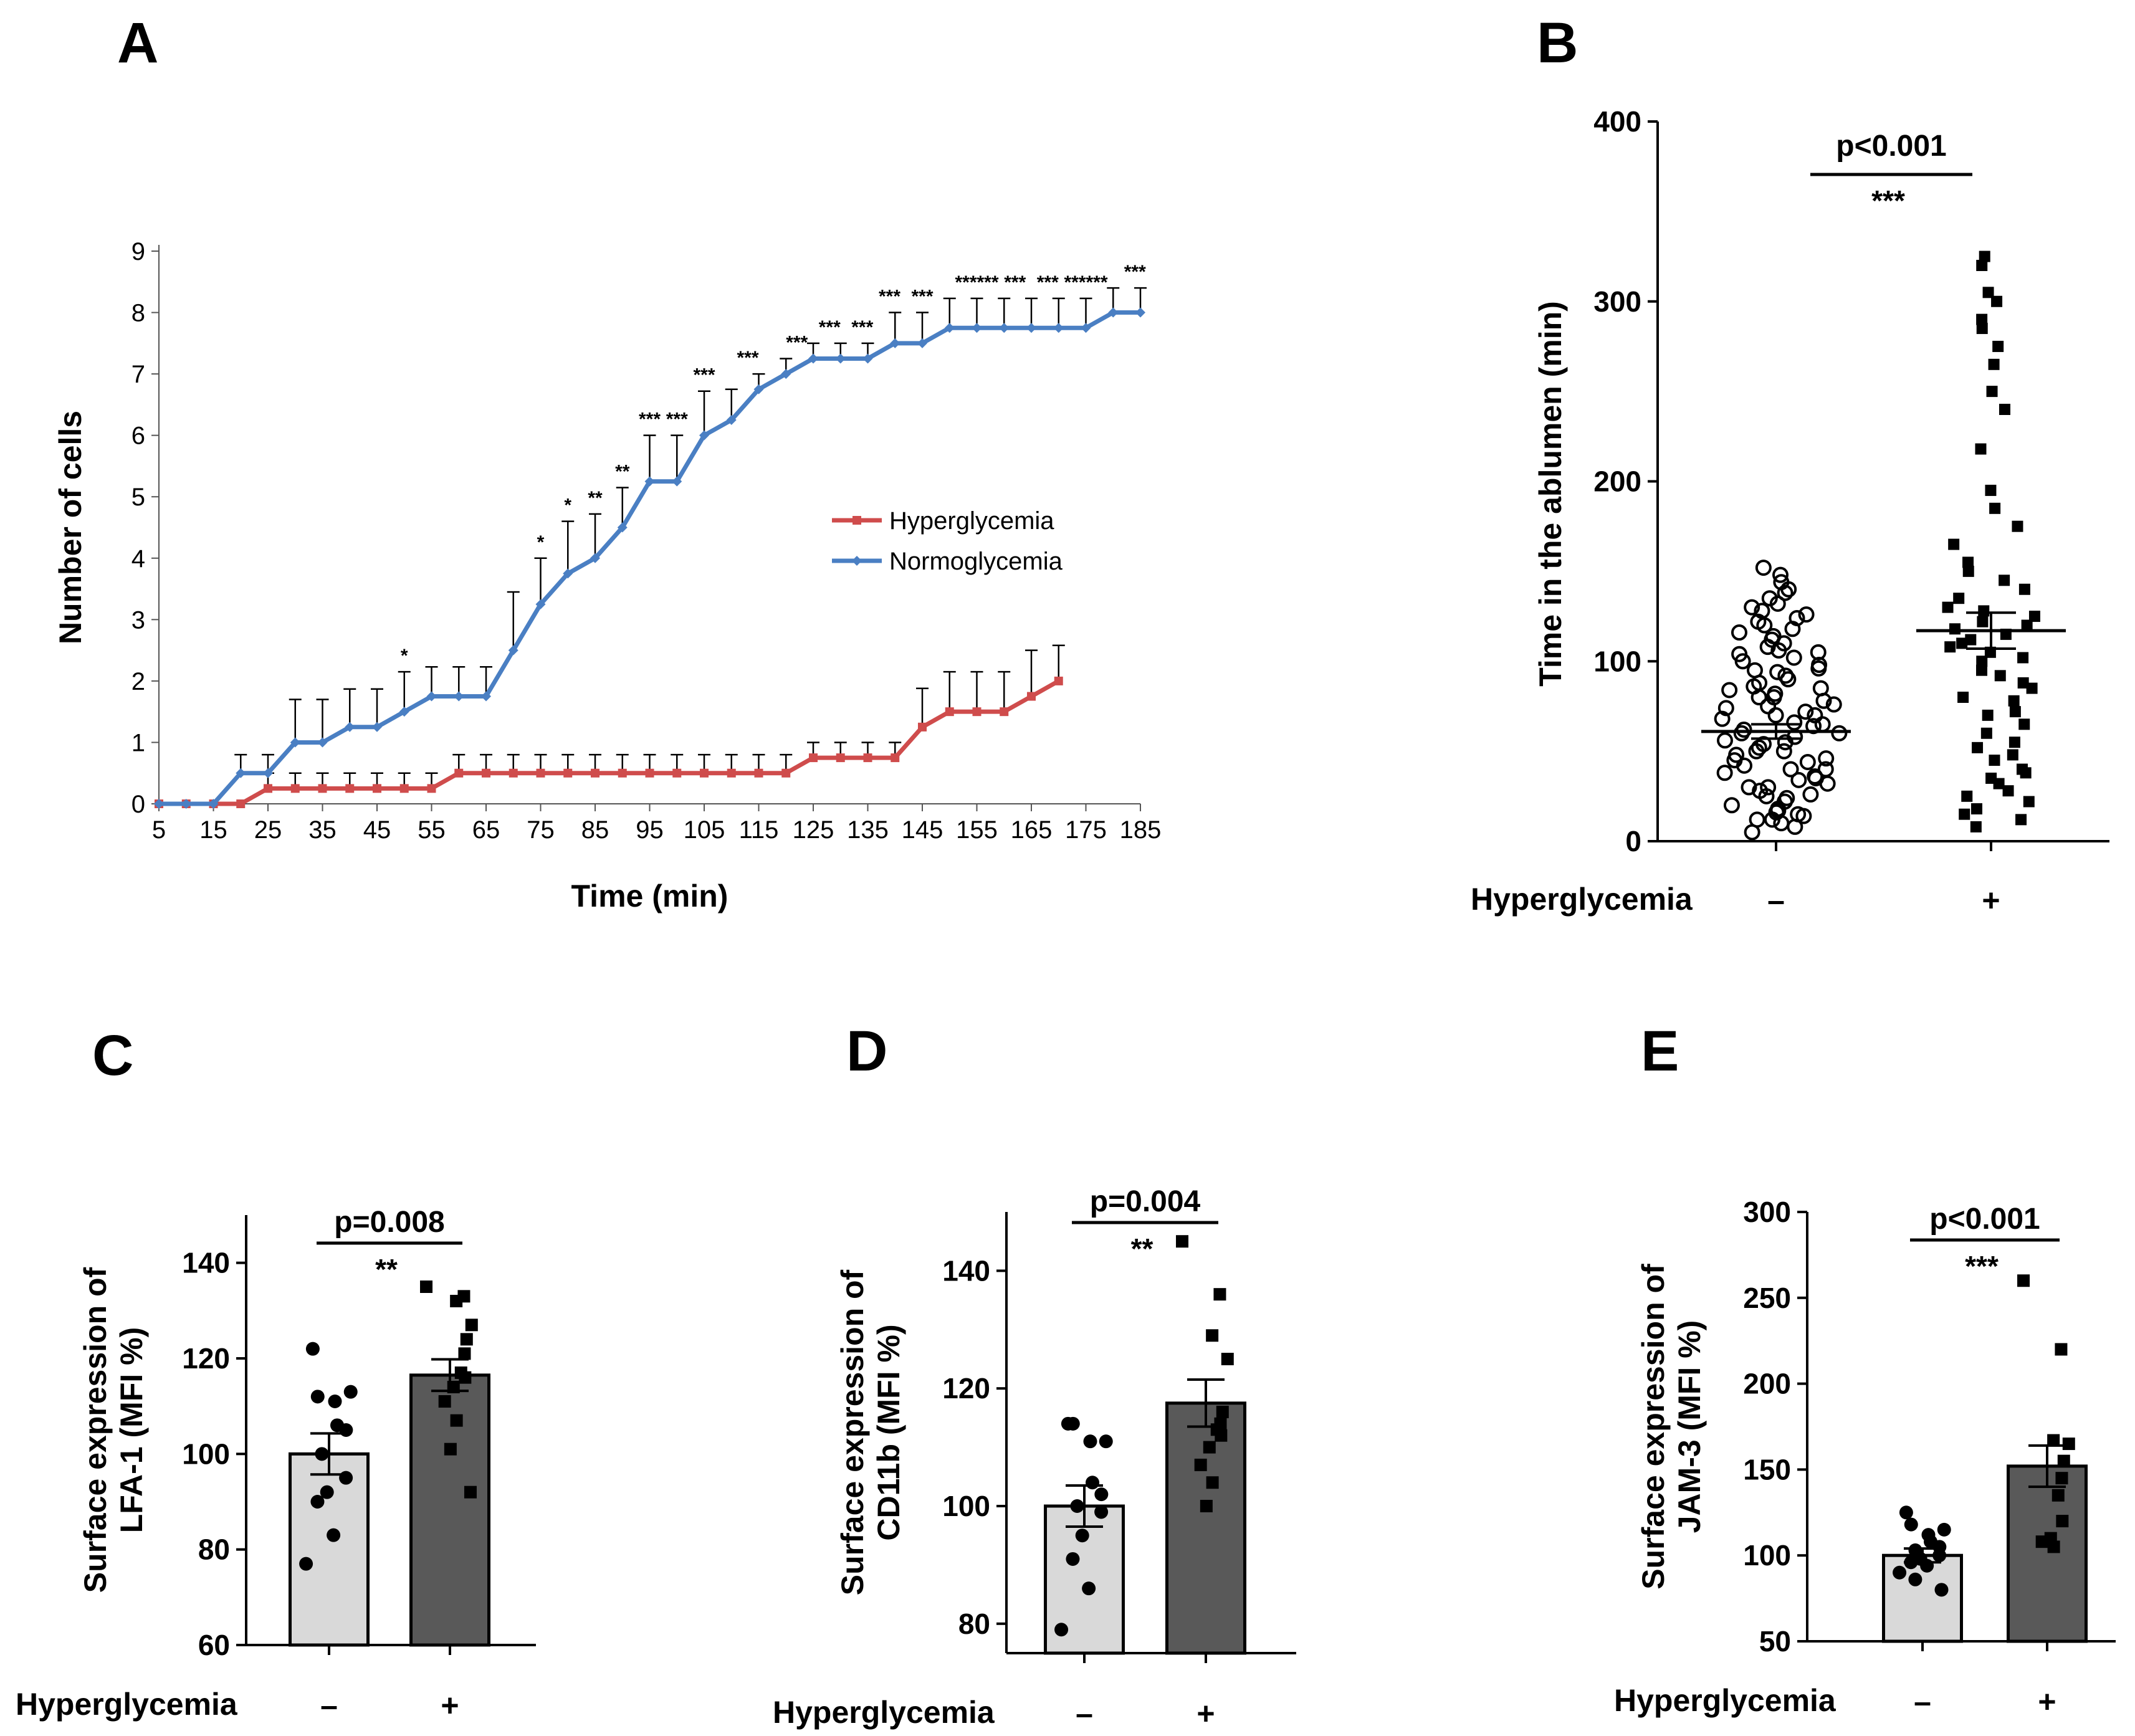  I want to click on y-tick-label: 400, so click(1617, 121).